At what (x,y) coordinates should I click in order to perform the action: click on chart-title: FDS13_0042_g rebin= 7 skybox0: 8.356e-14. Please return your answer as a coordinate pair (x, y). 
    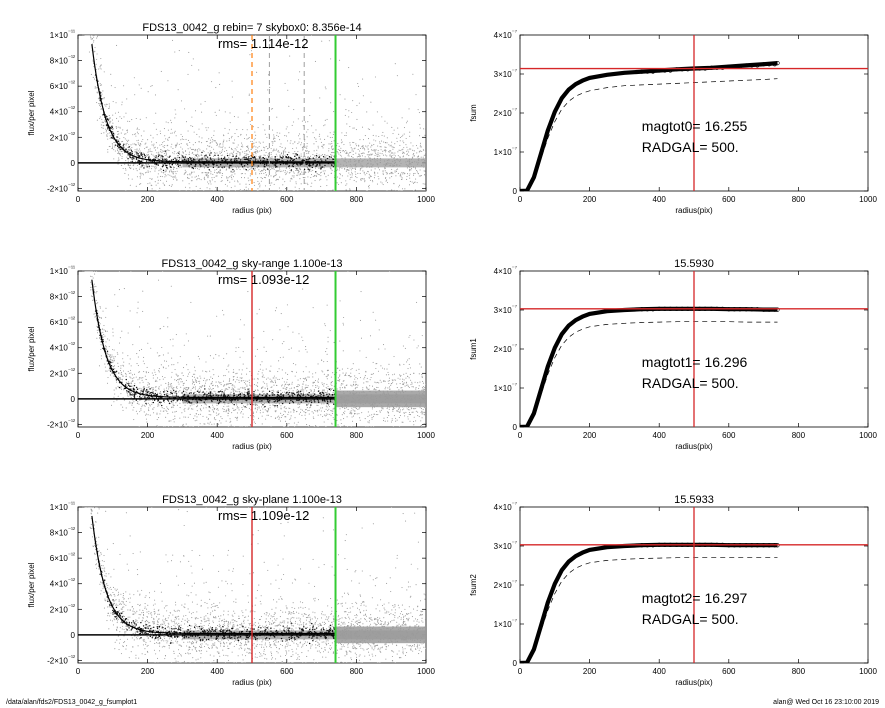
    Looking at the image, I should click on (251, 28).